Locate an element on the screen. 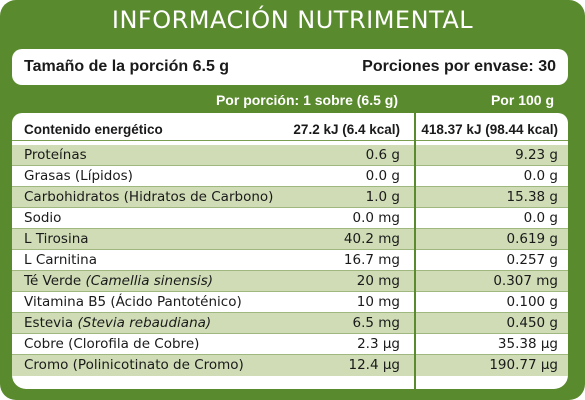 This screenshot has height=400, width=585. nutrient-name: L Carnitina is located at coordinates (61, 260).